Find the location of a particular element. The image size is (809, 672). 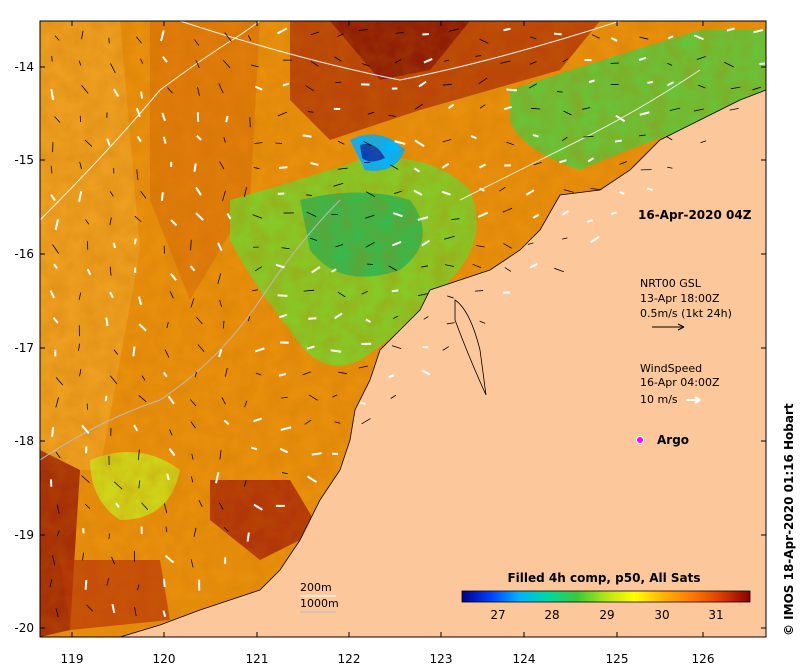

lat-tick-label: -18 is located at coordinates (24, 441).